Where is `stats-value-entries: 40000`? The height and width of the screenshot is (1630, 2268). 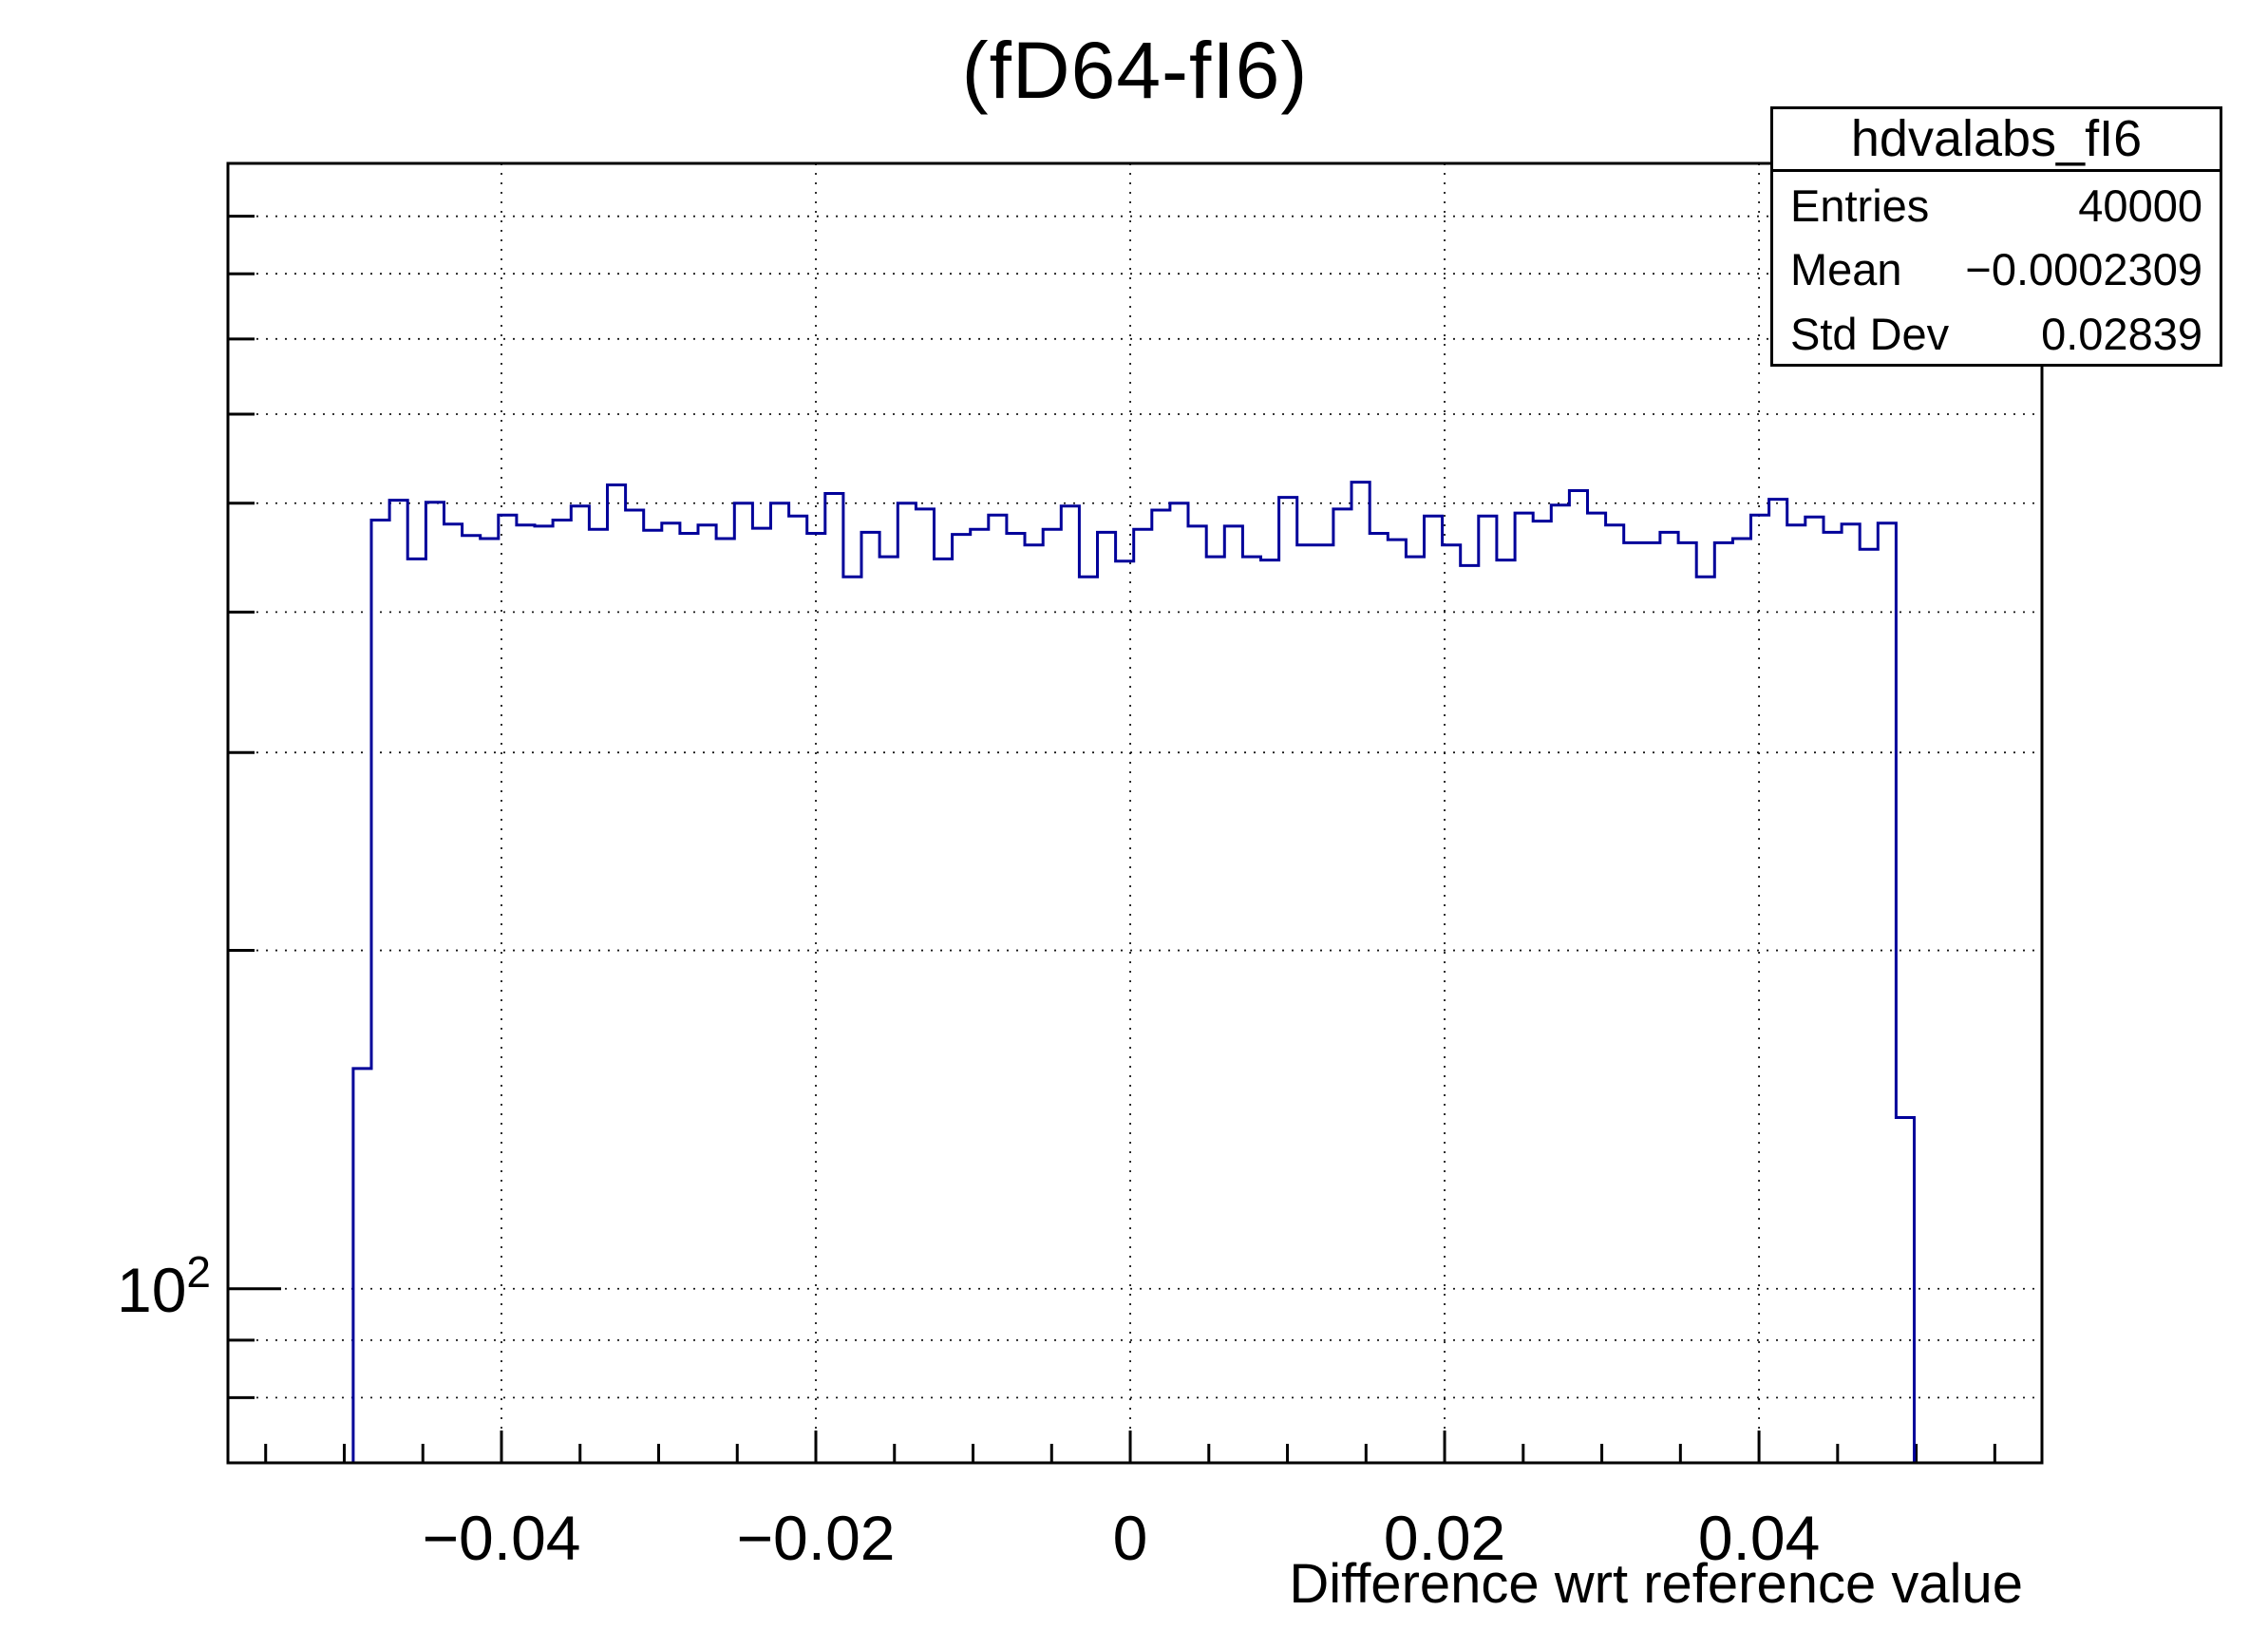 stats-value-entries: 40000 is located at coordinates (2140, 206).